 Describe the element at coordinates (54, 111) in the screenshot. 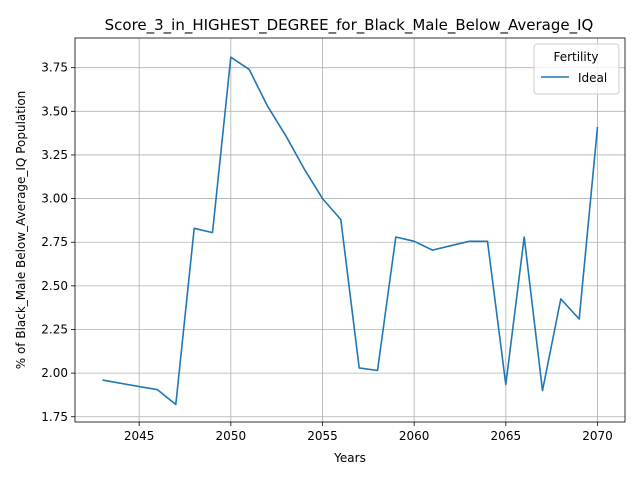

I see `y-tick-label: 3.50` at that location.